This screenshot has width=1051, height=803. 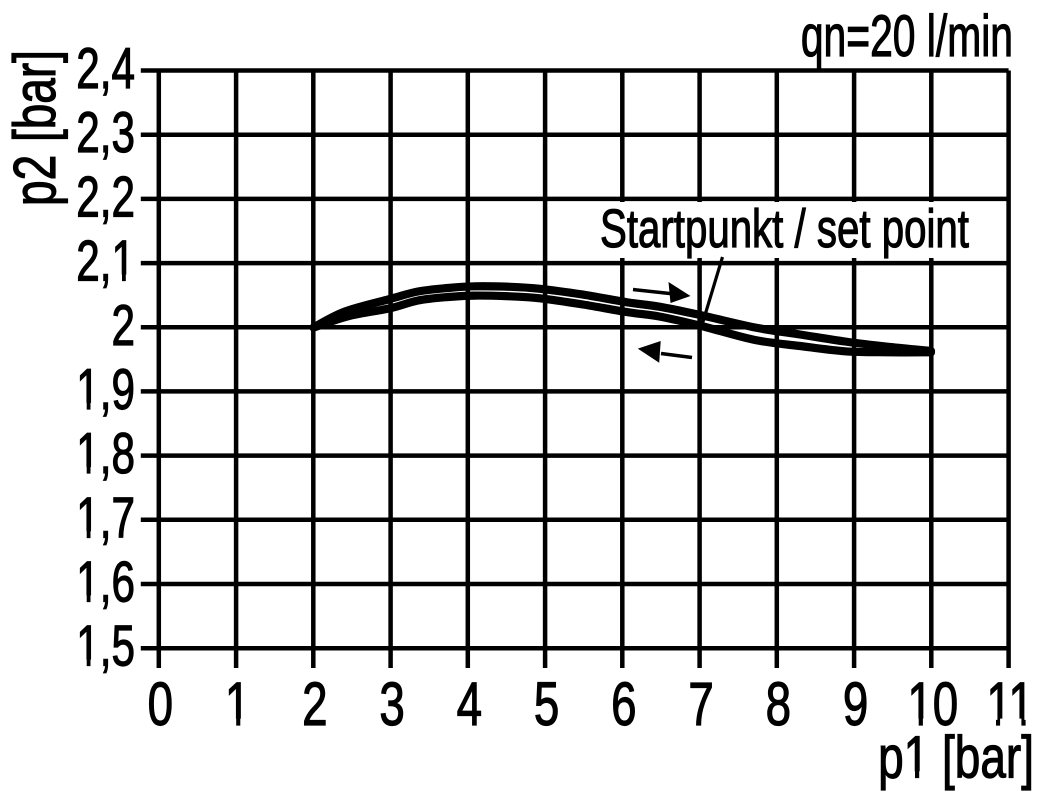 What do you see at coordinates (700, 705) in the screenshot?
I see `svg-text: 7` at bounding box center [700, 705].